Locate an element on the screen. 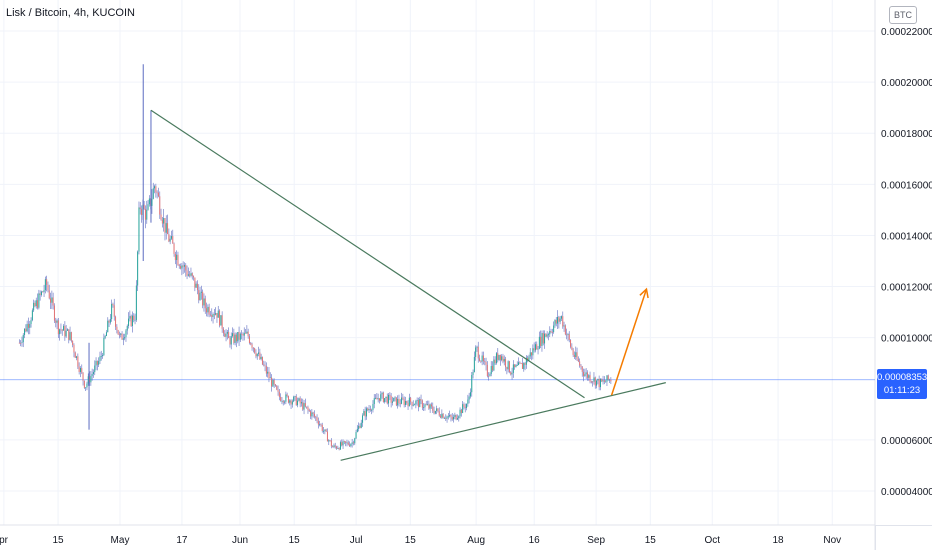  y-tick-label: 0.00022000 is located at coordinates (906, 32).